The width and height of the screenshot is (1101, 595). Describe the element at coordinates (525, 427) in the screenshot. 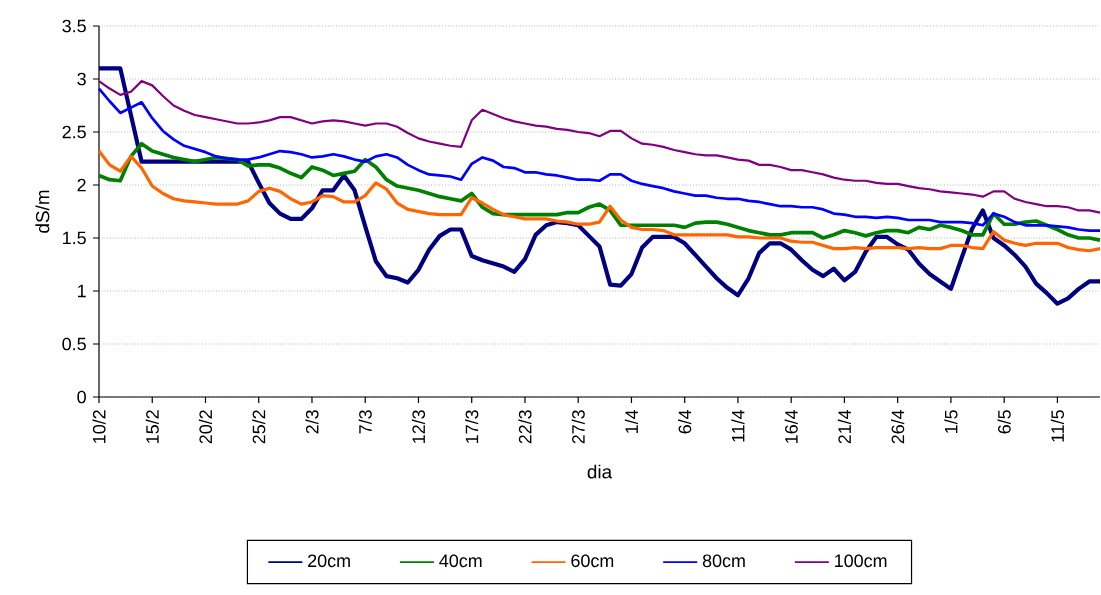

I see `x-tick-label: 22/3` at that location.